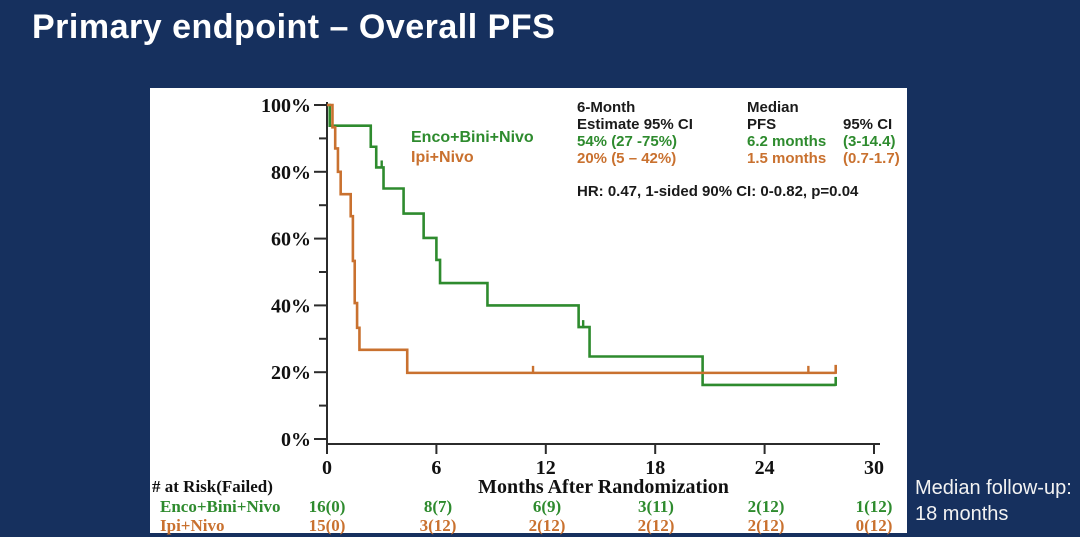 The image size is (1080, 537). What do you see at coordinates (606, 107) in the screenshot?
I see `stat-6month-header: 6-Month` at bounding box center [606, 107].